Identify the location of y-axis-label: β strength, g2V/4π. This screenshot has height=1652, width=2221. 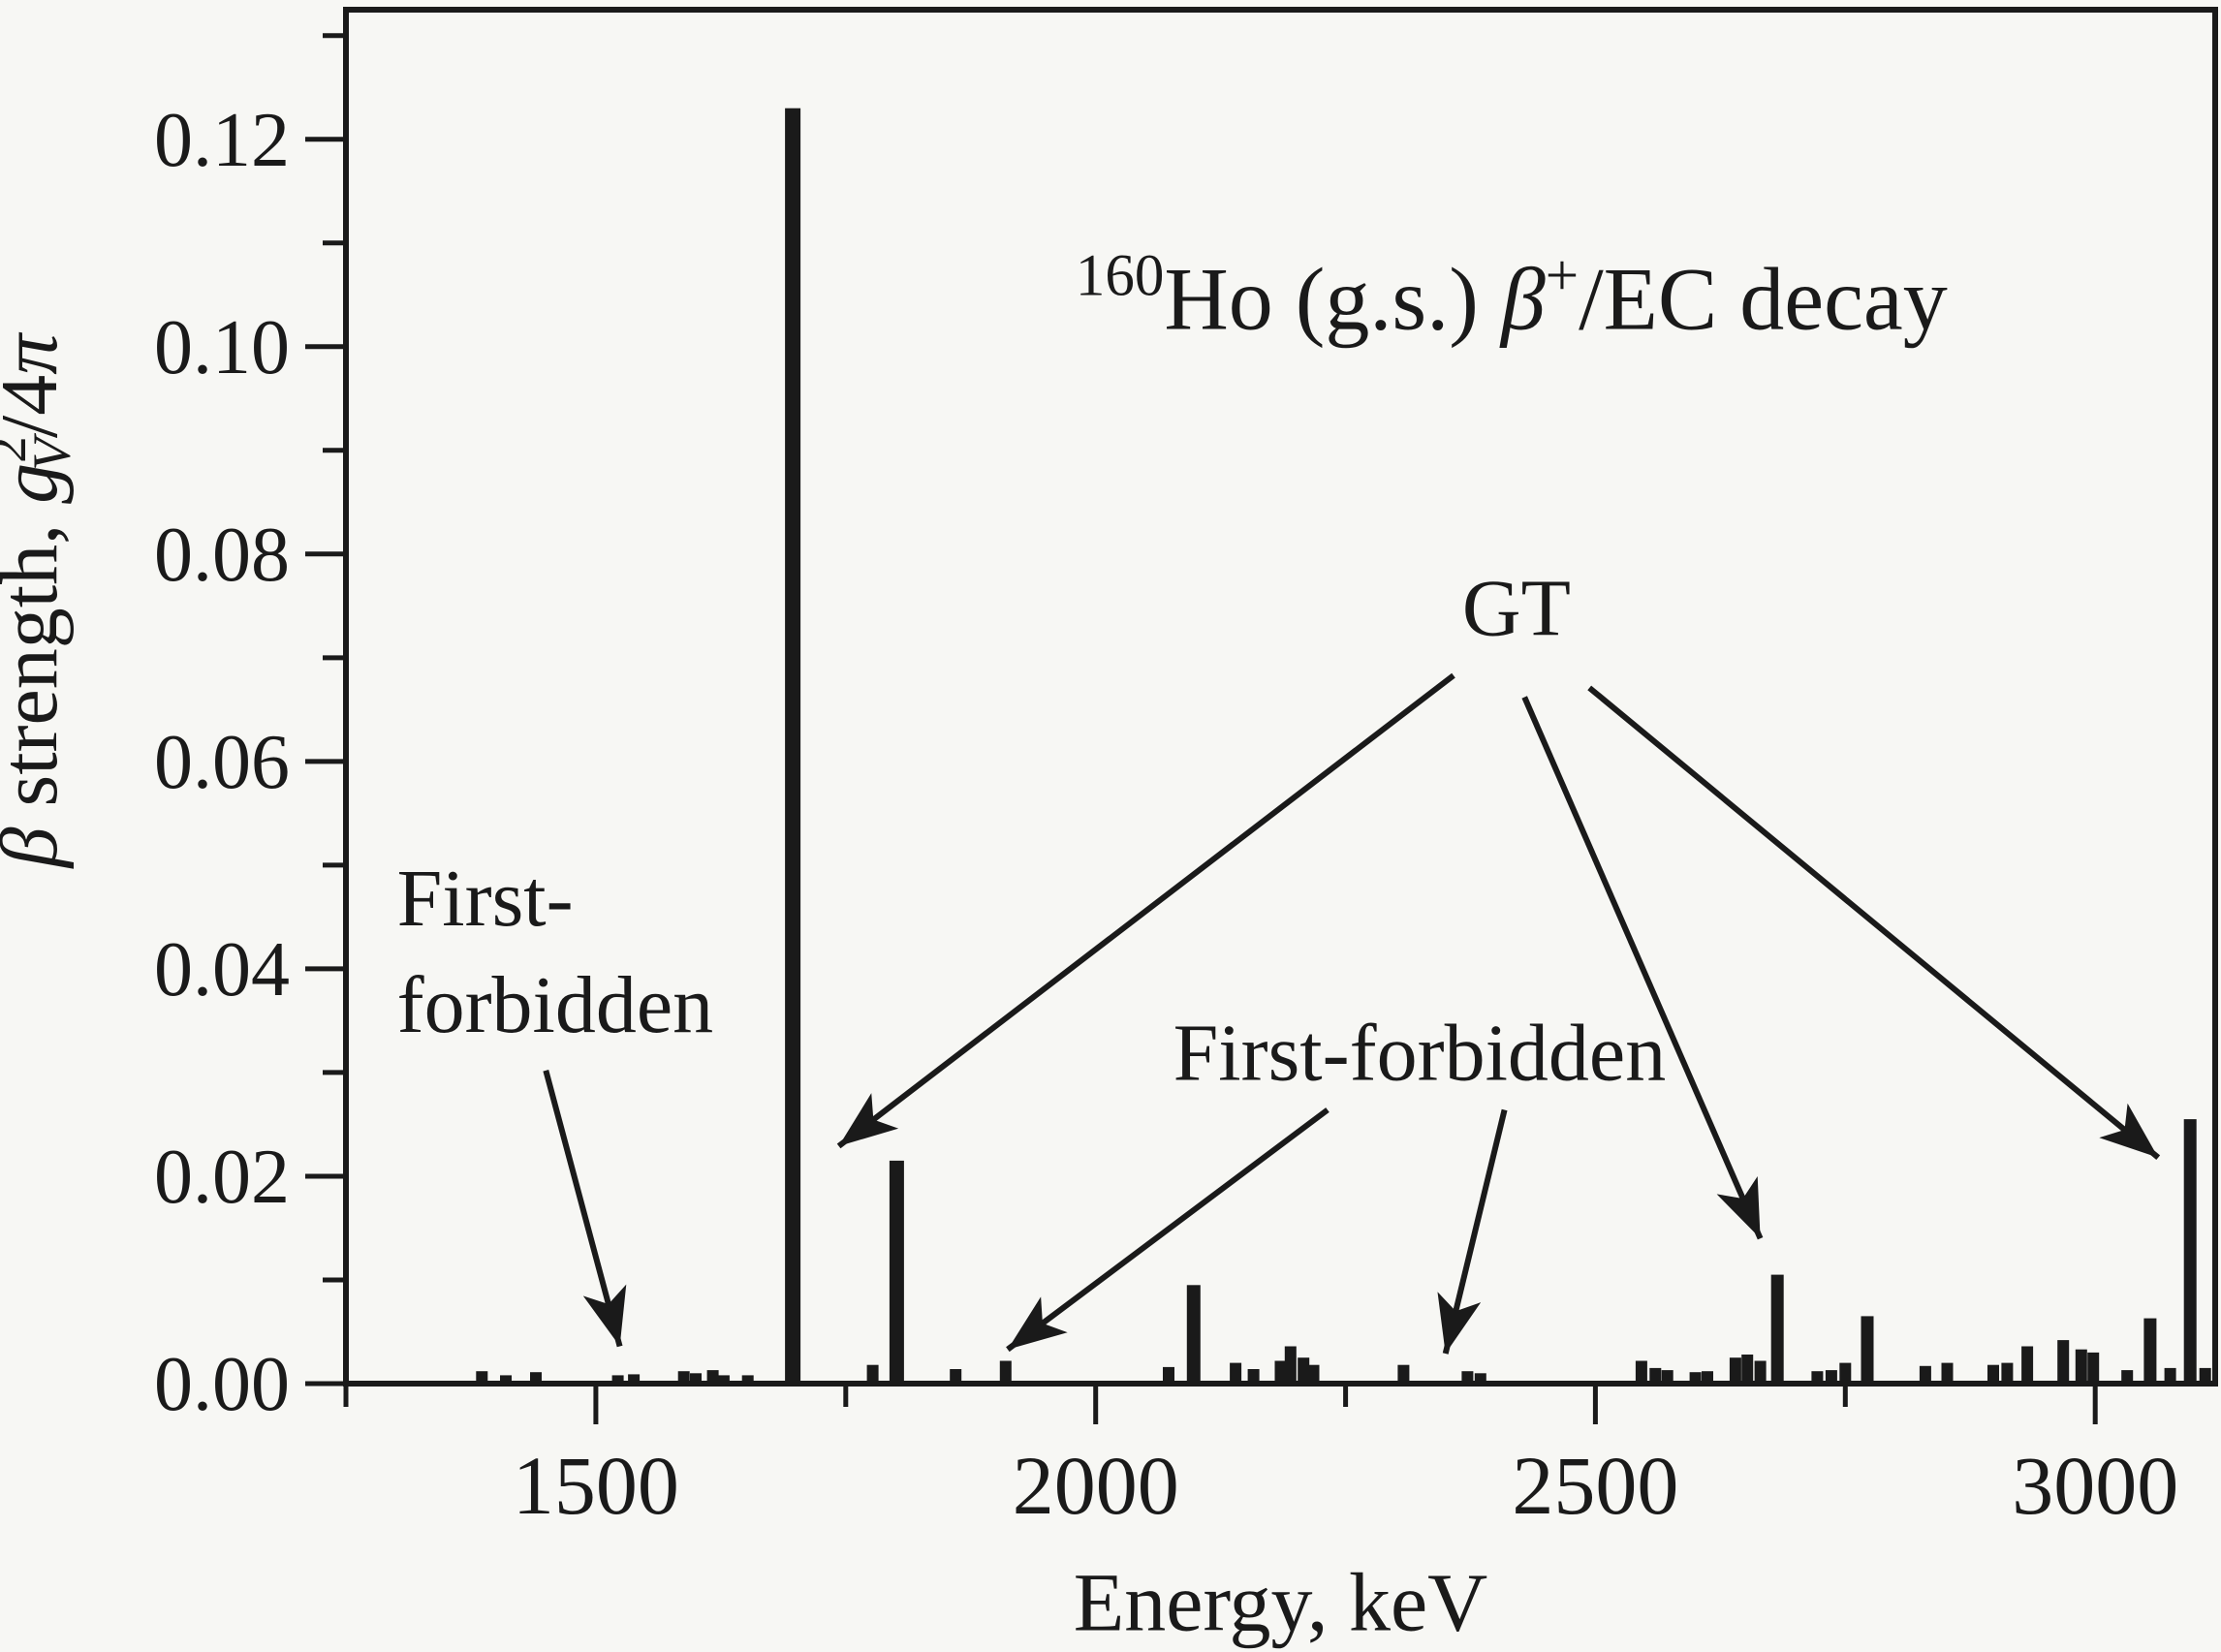
(41, 600).